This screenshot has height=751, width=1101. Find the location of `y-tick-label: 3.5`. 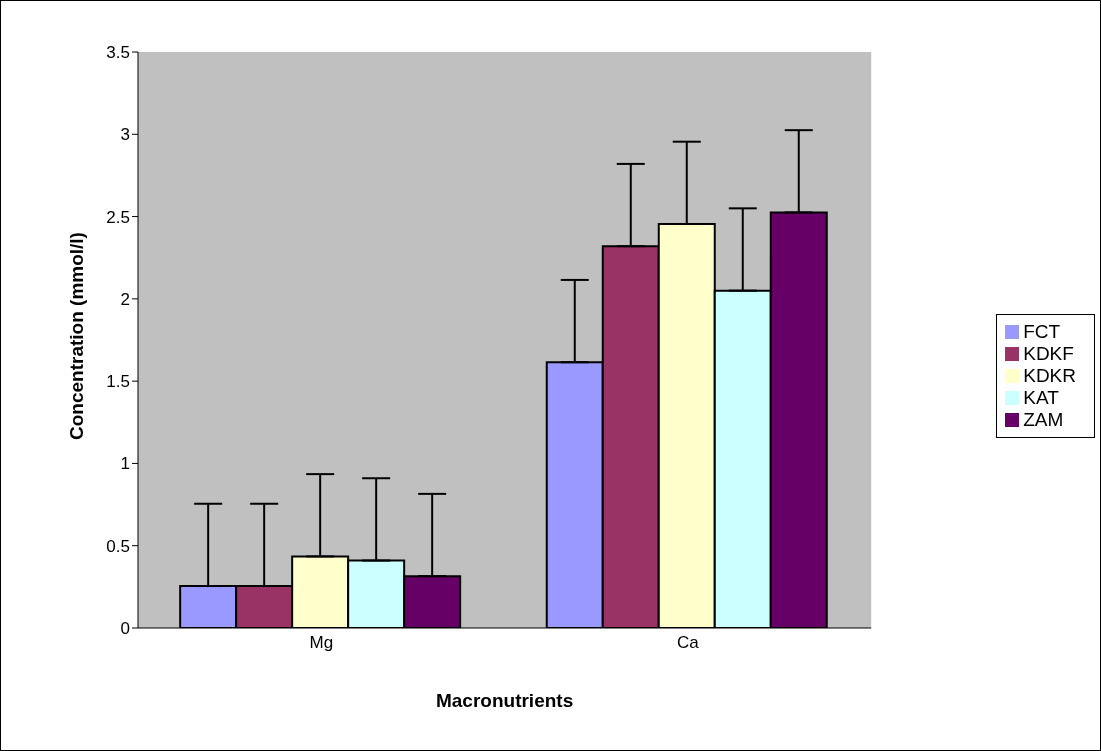

y-tick-label: 3.5 is located at coordinates (118, 53).